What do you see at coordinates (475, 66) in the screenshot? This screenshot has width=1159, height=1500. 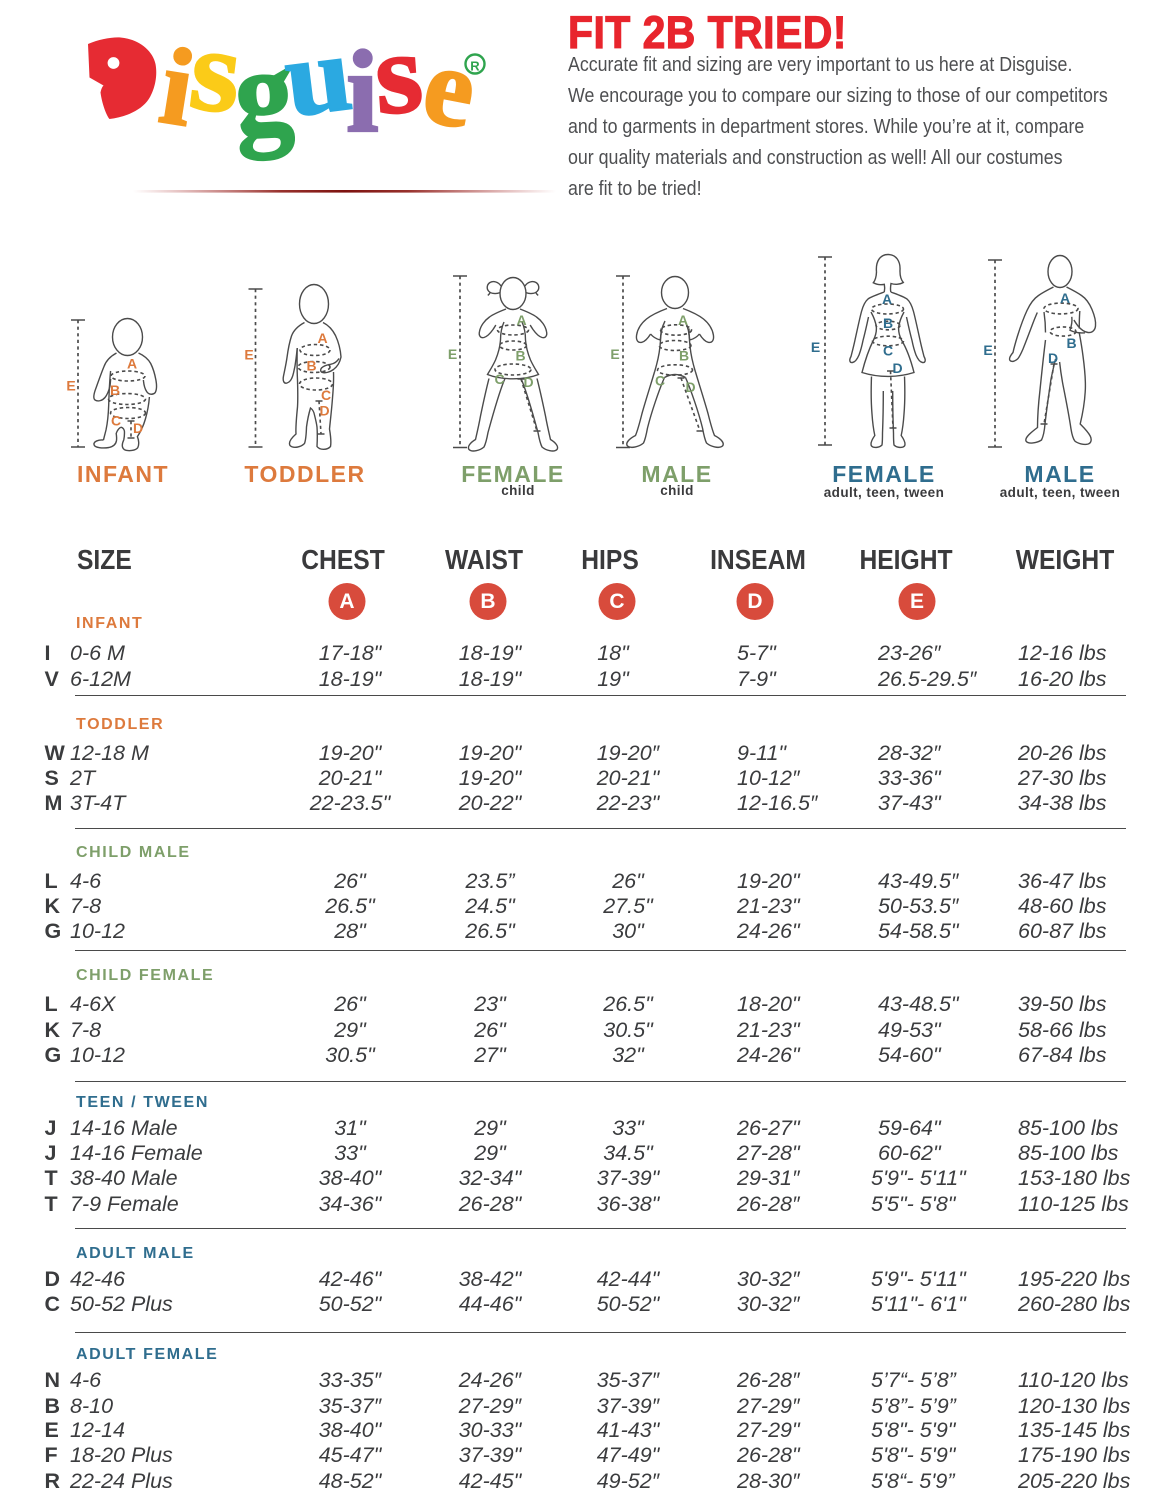 I see `svg-text: R` at bounding box center [475, 66].